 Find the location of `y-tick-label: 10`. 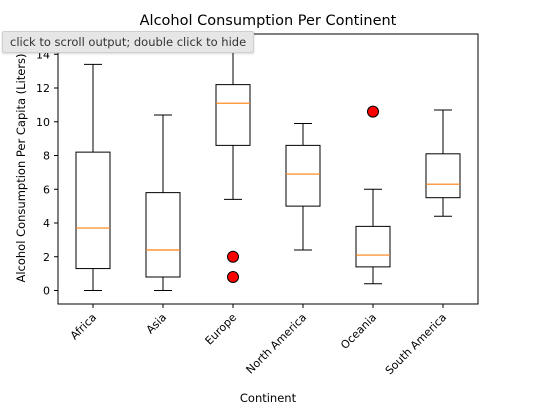

y-tick-label: 10 is located at coordinates (43, 122).